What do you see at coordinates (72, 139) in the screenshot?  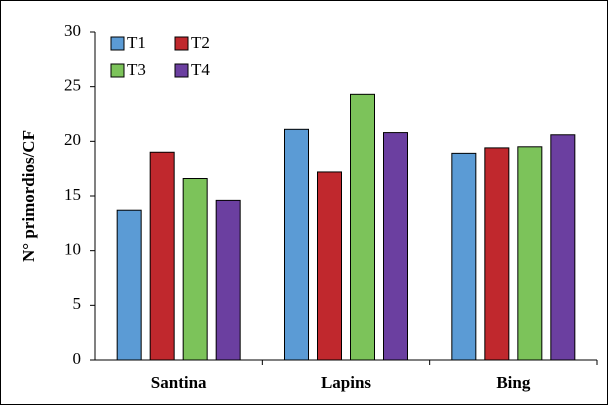 I see `y-tick-label: 20` at bounding box center [72, 139].